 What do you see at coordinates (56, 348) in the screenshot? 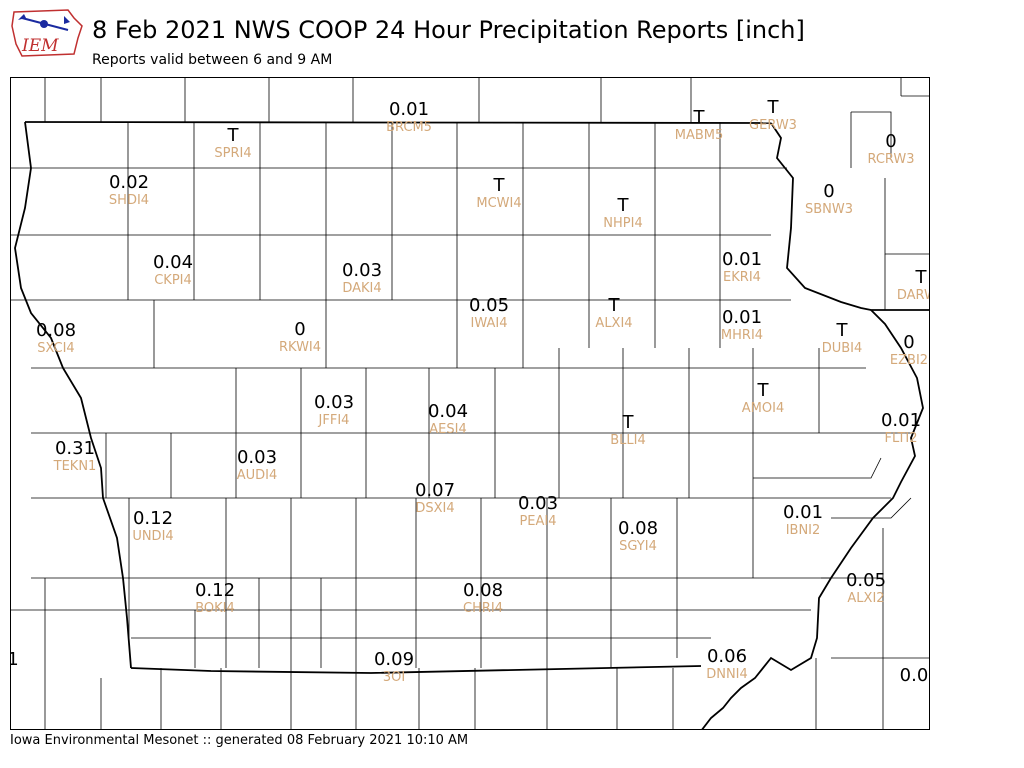
I see `station-id: SXCI4` at bounding box center [56, 348].